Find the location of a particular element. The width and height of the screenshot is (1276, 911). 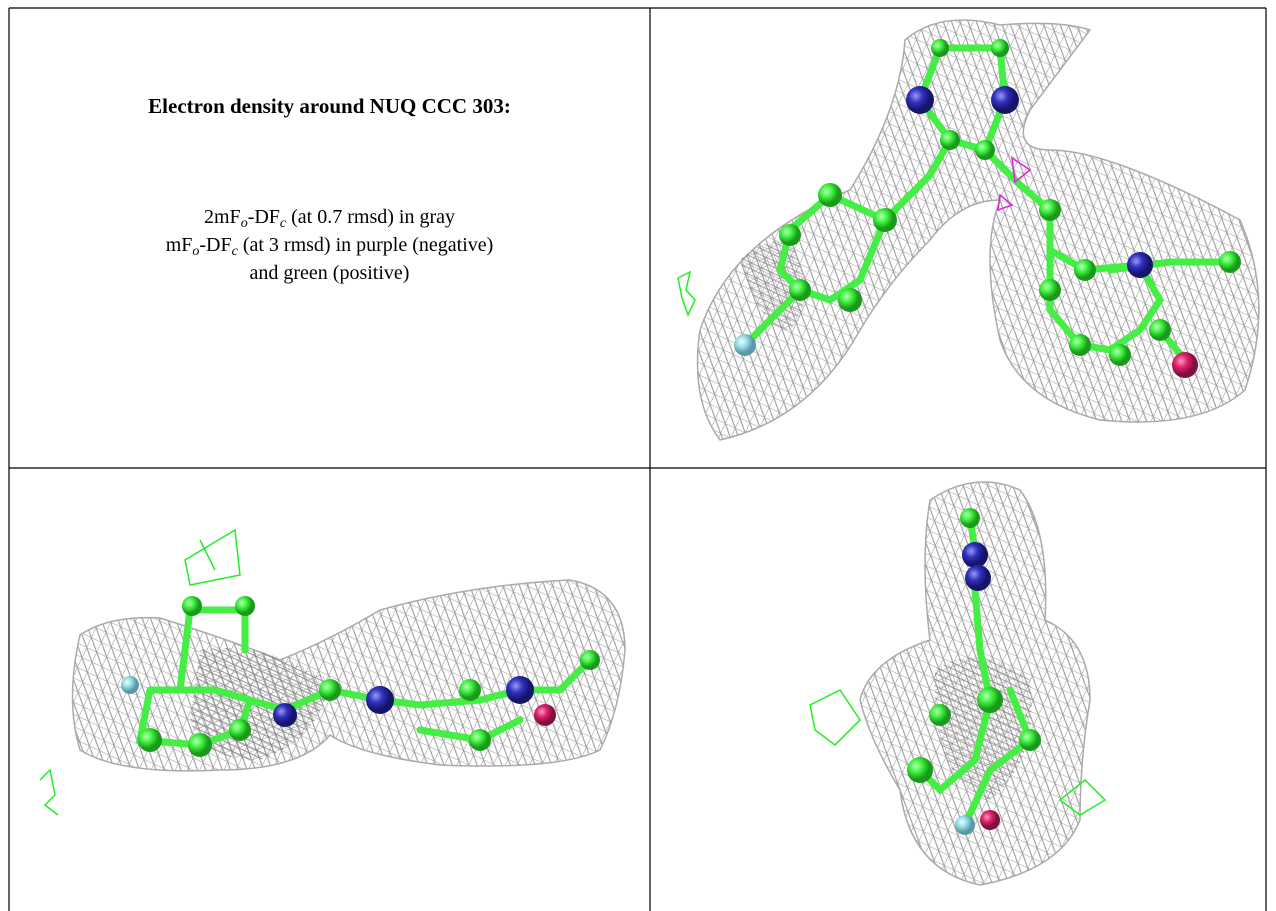

caption-line: 2mFo-DFc (at 0.7 rmsd) in gray is located at coordinates (329, 217).